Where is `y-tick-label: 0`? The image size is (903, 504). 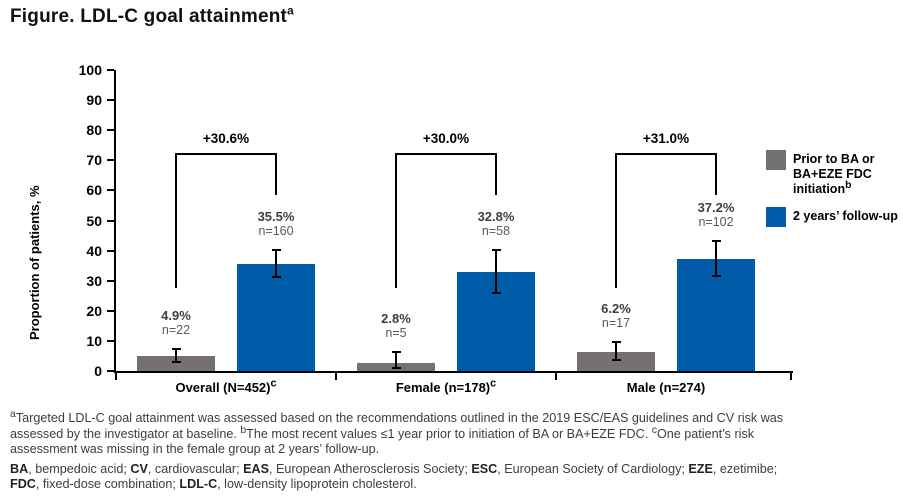
y-tick-label: 0 is located at coordinates (98, 371).